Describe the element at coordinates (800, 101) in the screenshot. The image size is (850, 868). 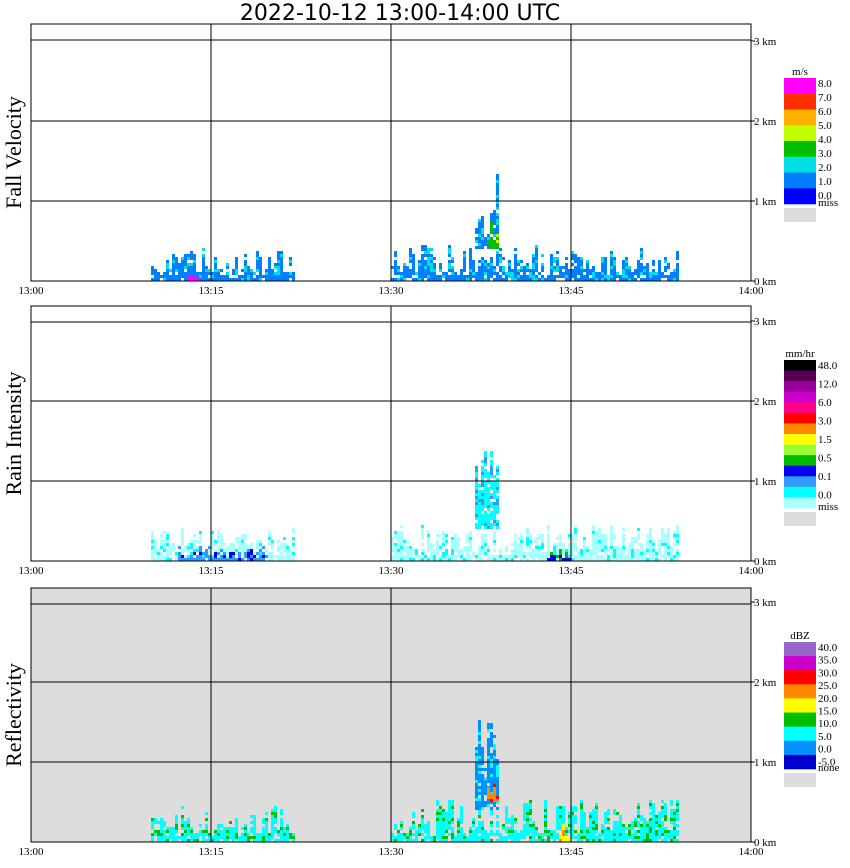
I see `fall-velocity-colorbar-swatch` at that location.